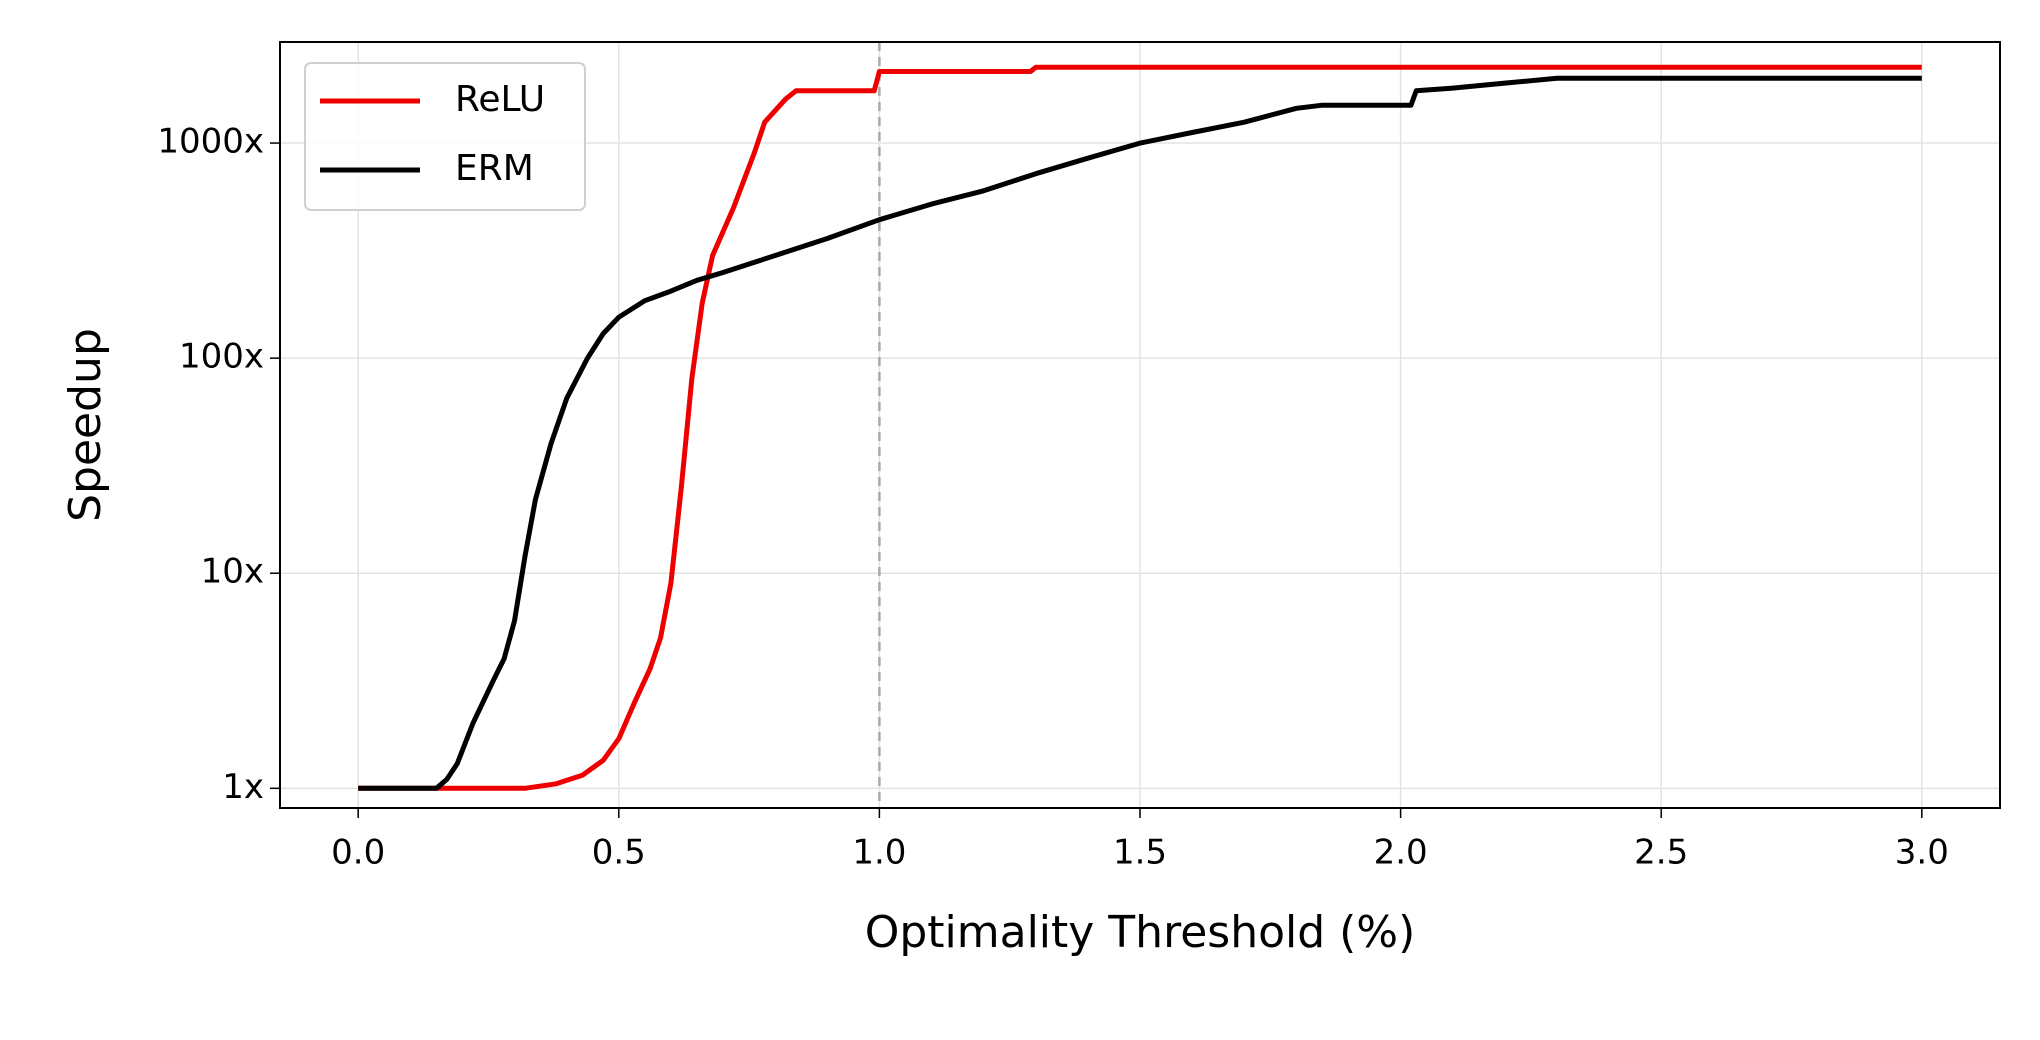  I want to click on x-tick-label: 0.5, so click(619, 853).